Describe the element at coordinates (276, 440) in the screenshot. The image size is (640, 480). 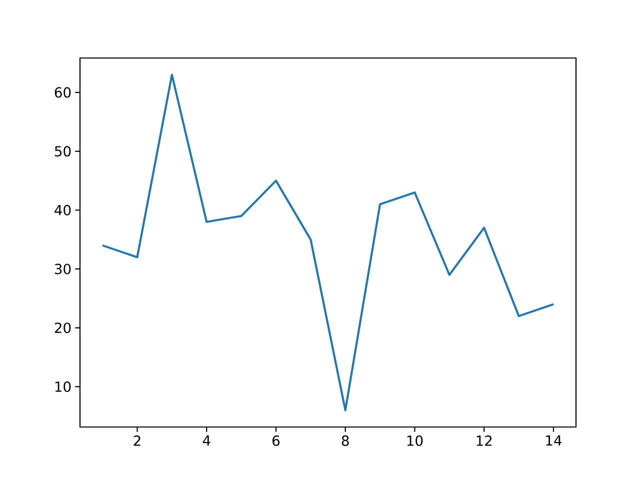
I see `x-tick-label: 6` at that location.